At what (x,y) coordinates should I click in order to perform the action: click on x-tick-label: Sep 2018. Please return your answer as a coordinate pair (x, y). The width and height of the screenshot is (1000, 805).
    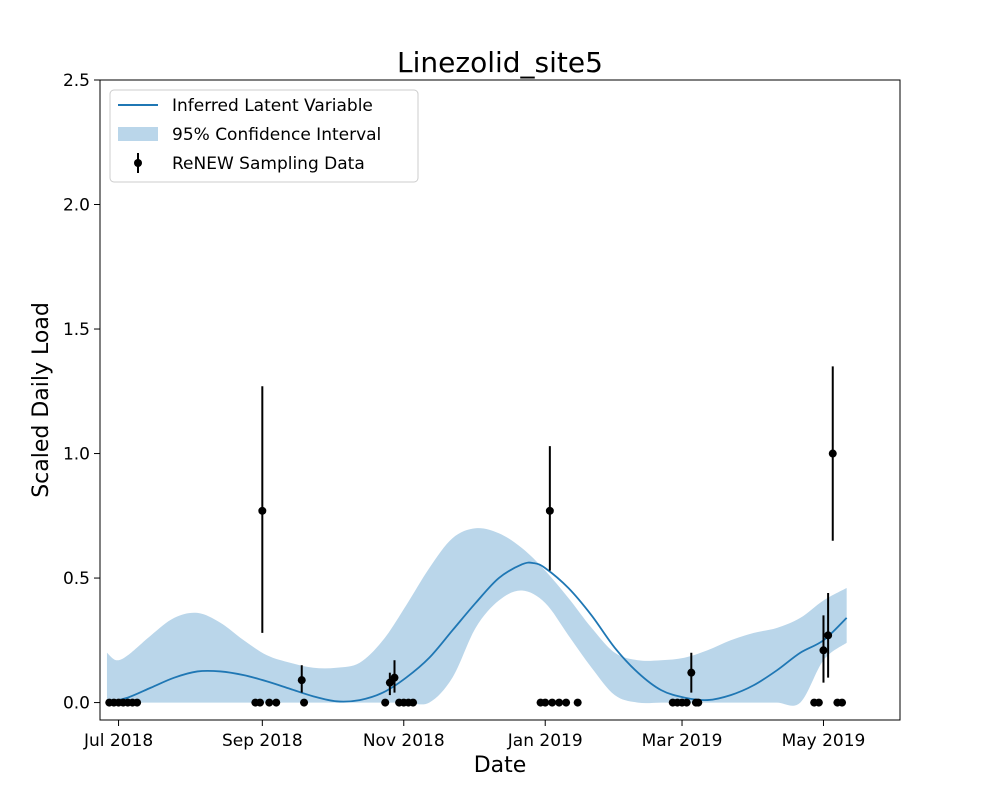
    Looking at the image, I should click on (262, 741).